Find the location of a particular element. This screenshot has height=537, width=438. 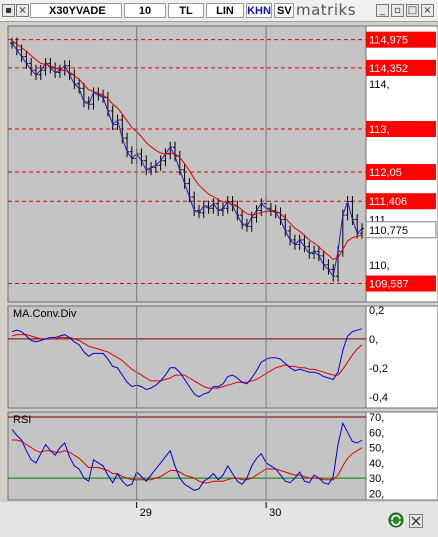

rsi-average-line is located at coordinates (187, 461).